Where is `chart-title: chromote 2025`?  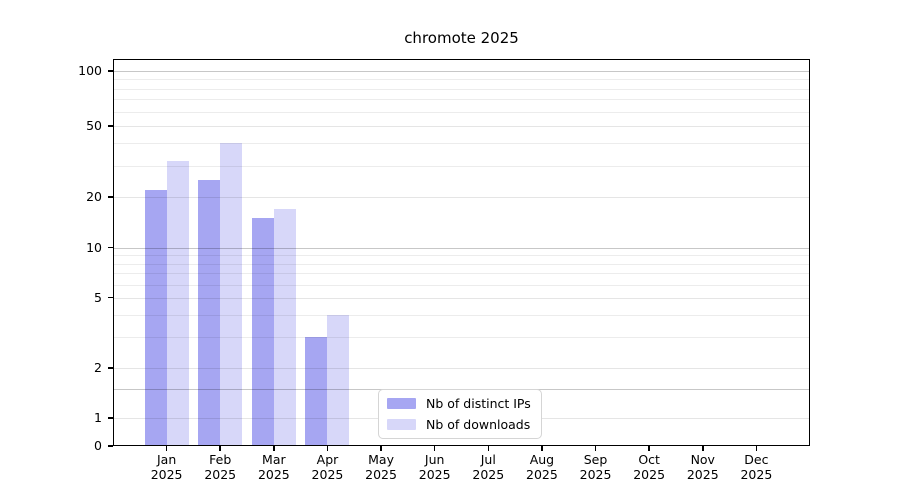
chart-title: chromote 2025 is located at coordinates (461, 38).